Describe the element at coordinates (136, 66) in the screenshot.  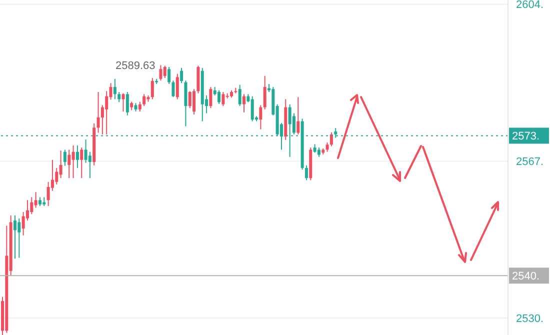
I see `annotation: 2589.63` at that location.